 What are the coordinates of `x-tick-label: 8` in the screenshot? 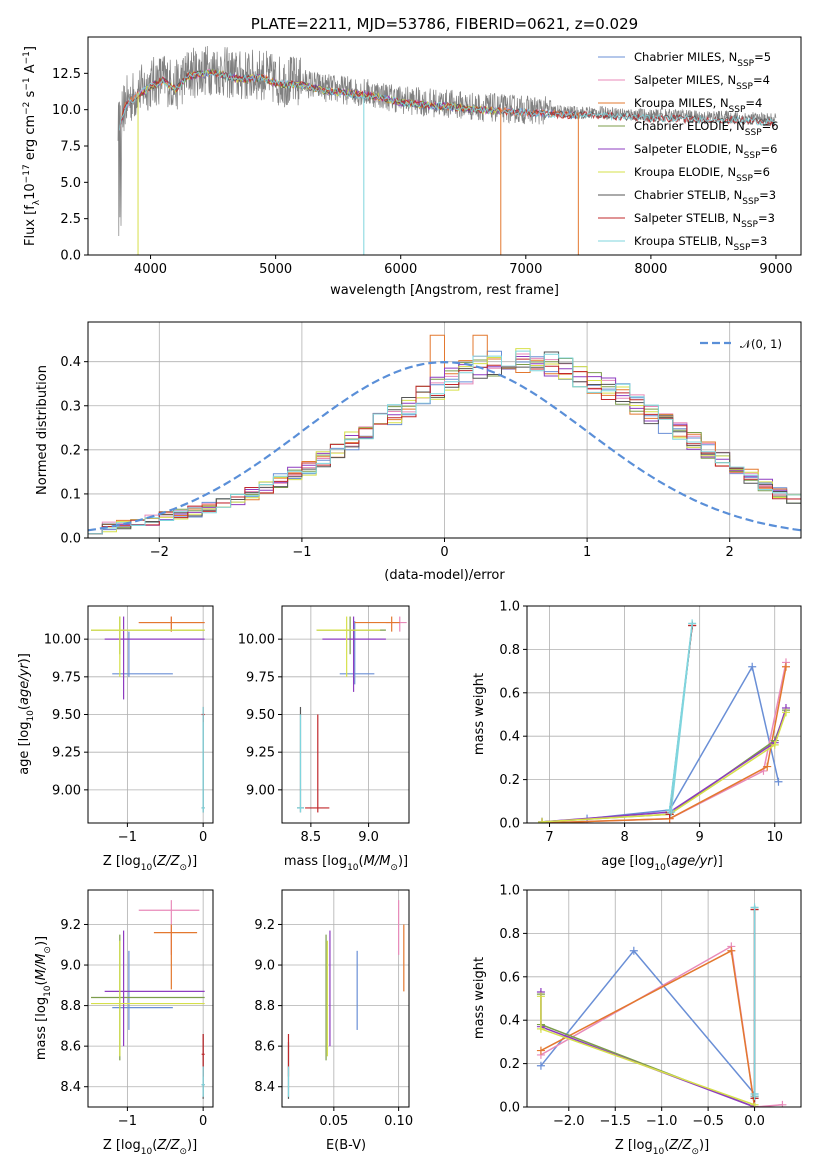 It's located at (624, 837).